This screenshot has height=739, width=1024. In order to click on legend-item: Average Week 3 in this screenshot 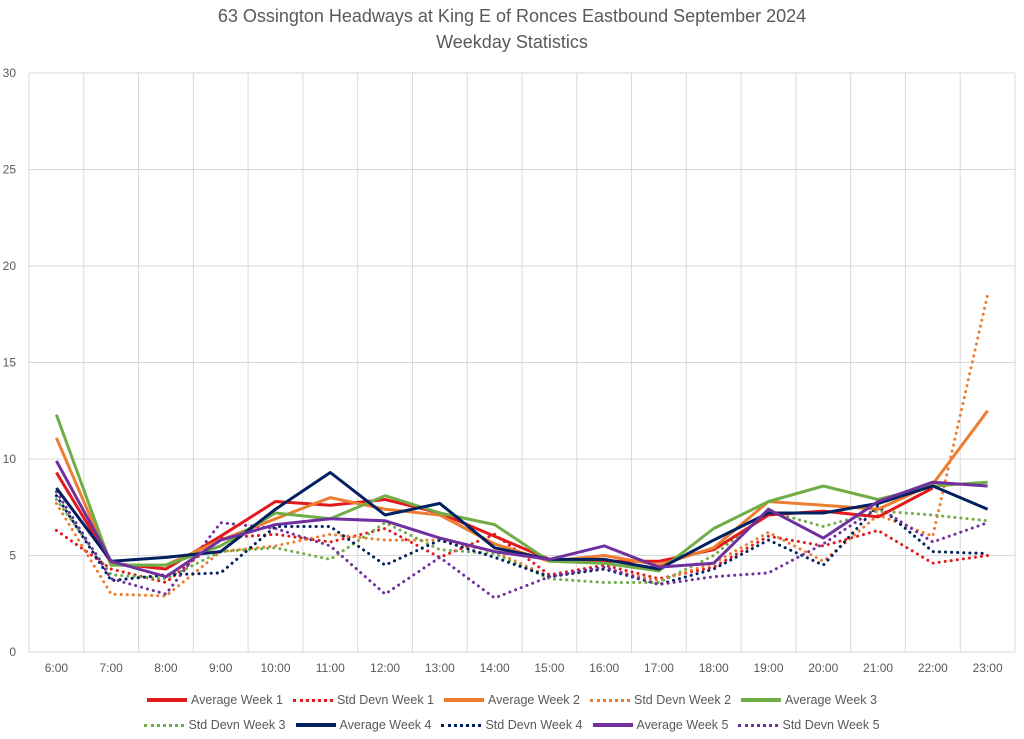, I will do `click(809, 700)`.